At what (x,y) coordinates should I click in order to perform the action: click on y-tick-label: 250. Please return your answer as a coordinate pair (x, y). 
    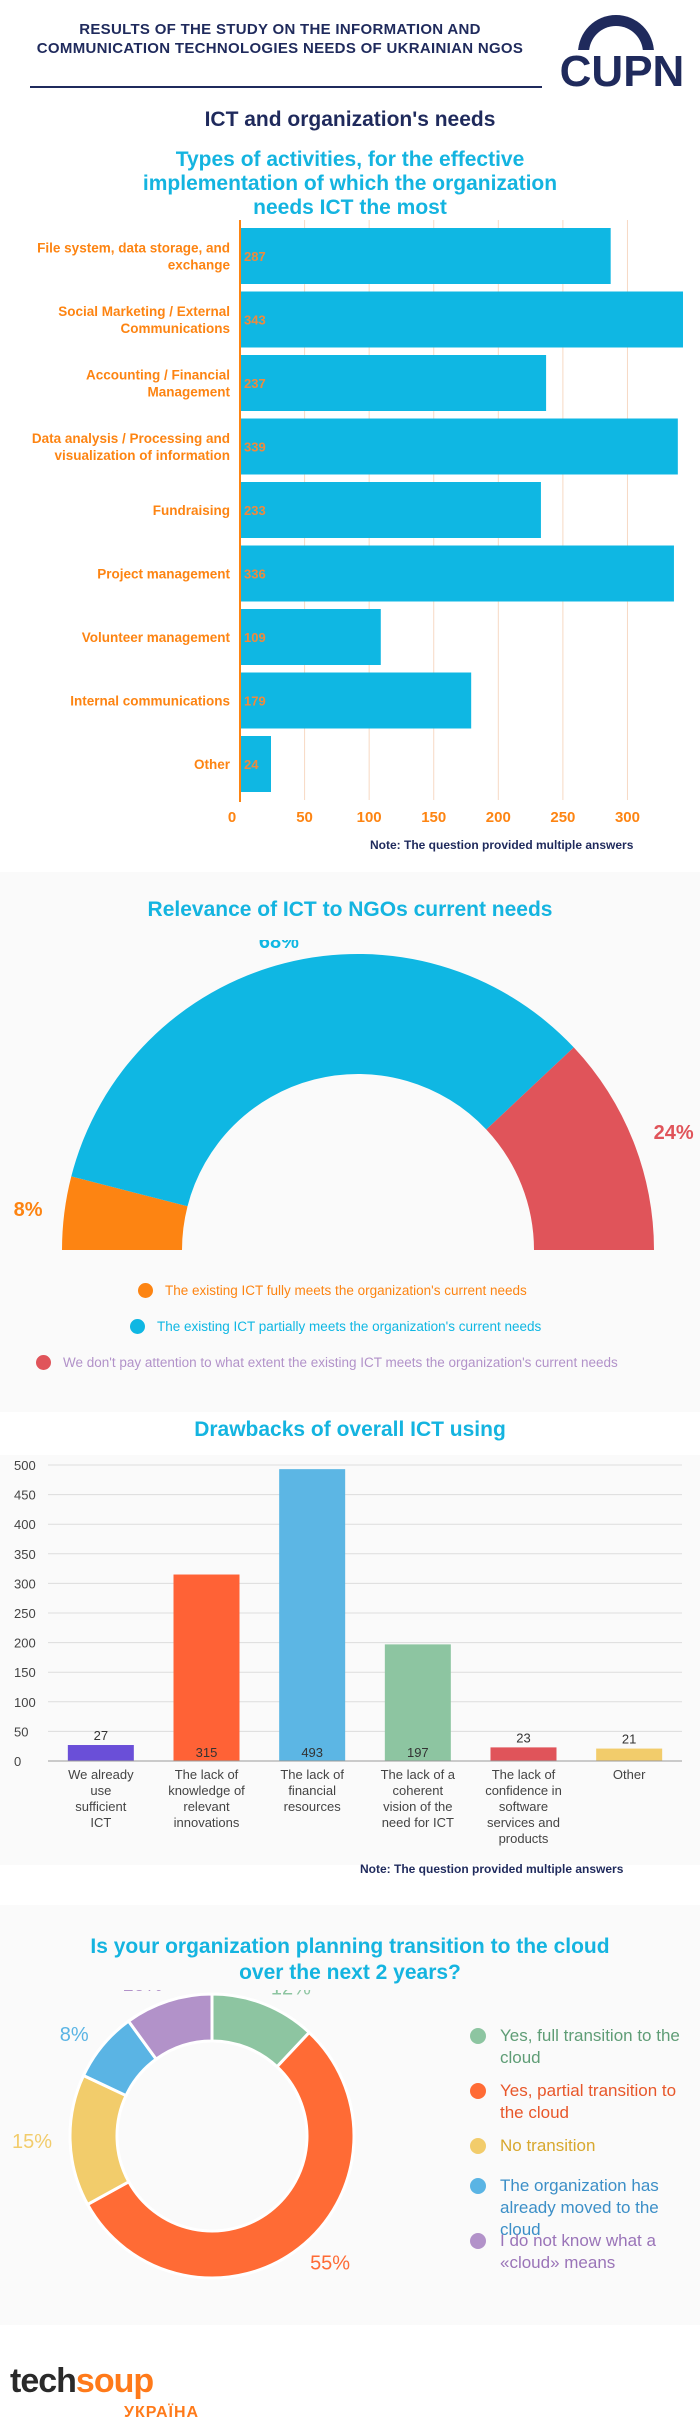
    Looking at the image, I should click on (25, 1613).